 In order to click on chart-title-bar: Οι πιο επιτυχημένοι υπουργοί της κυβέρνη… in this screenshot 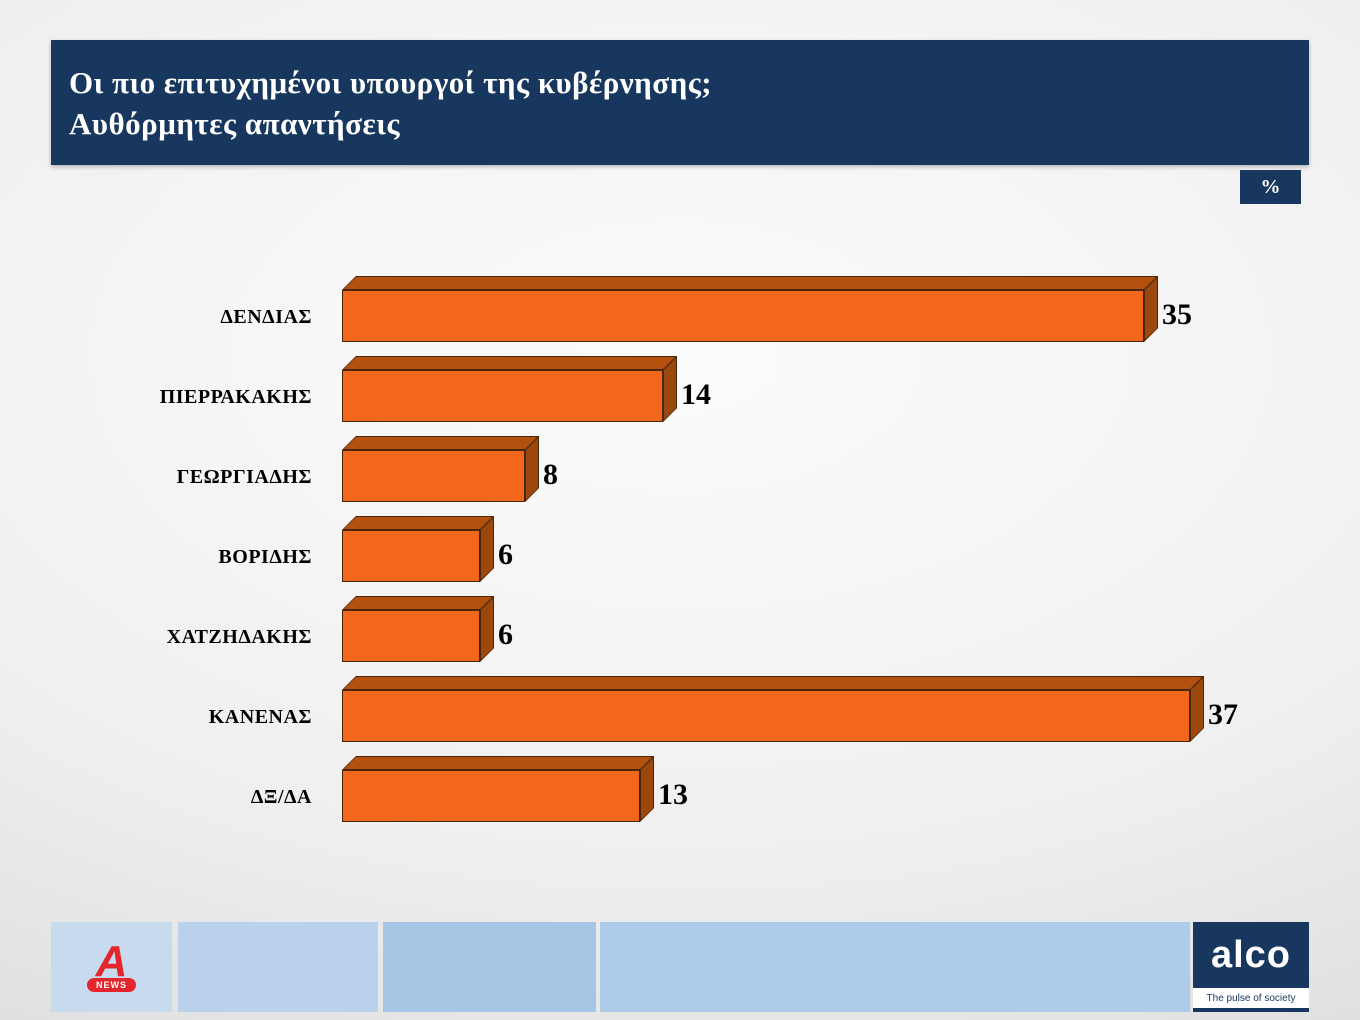, I will do `click(680, 102)`.